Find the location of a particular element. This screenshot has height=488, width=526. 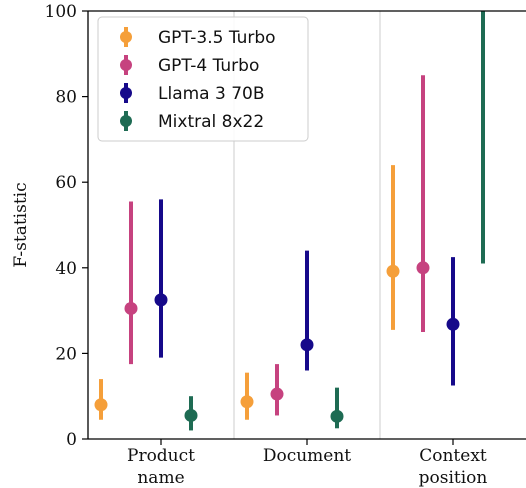

legend-box is located at coordinates (203, 79).